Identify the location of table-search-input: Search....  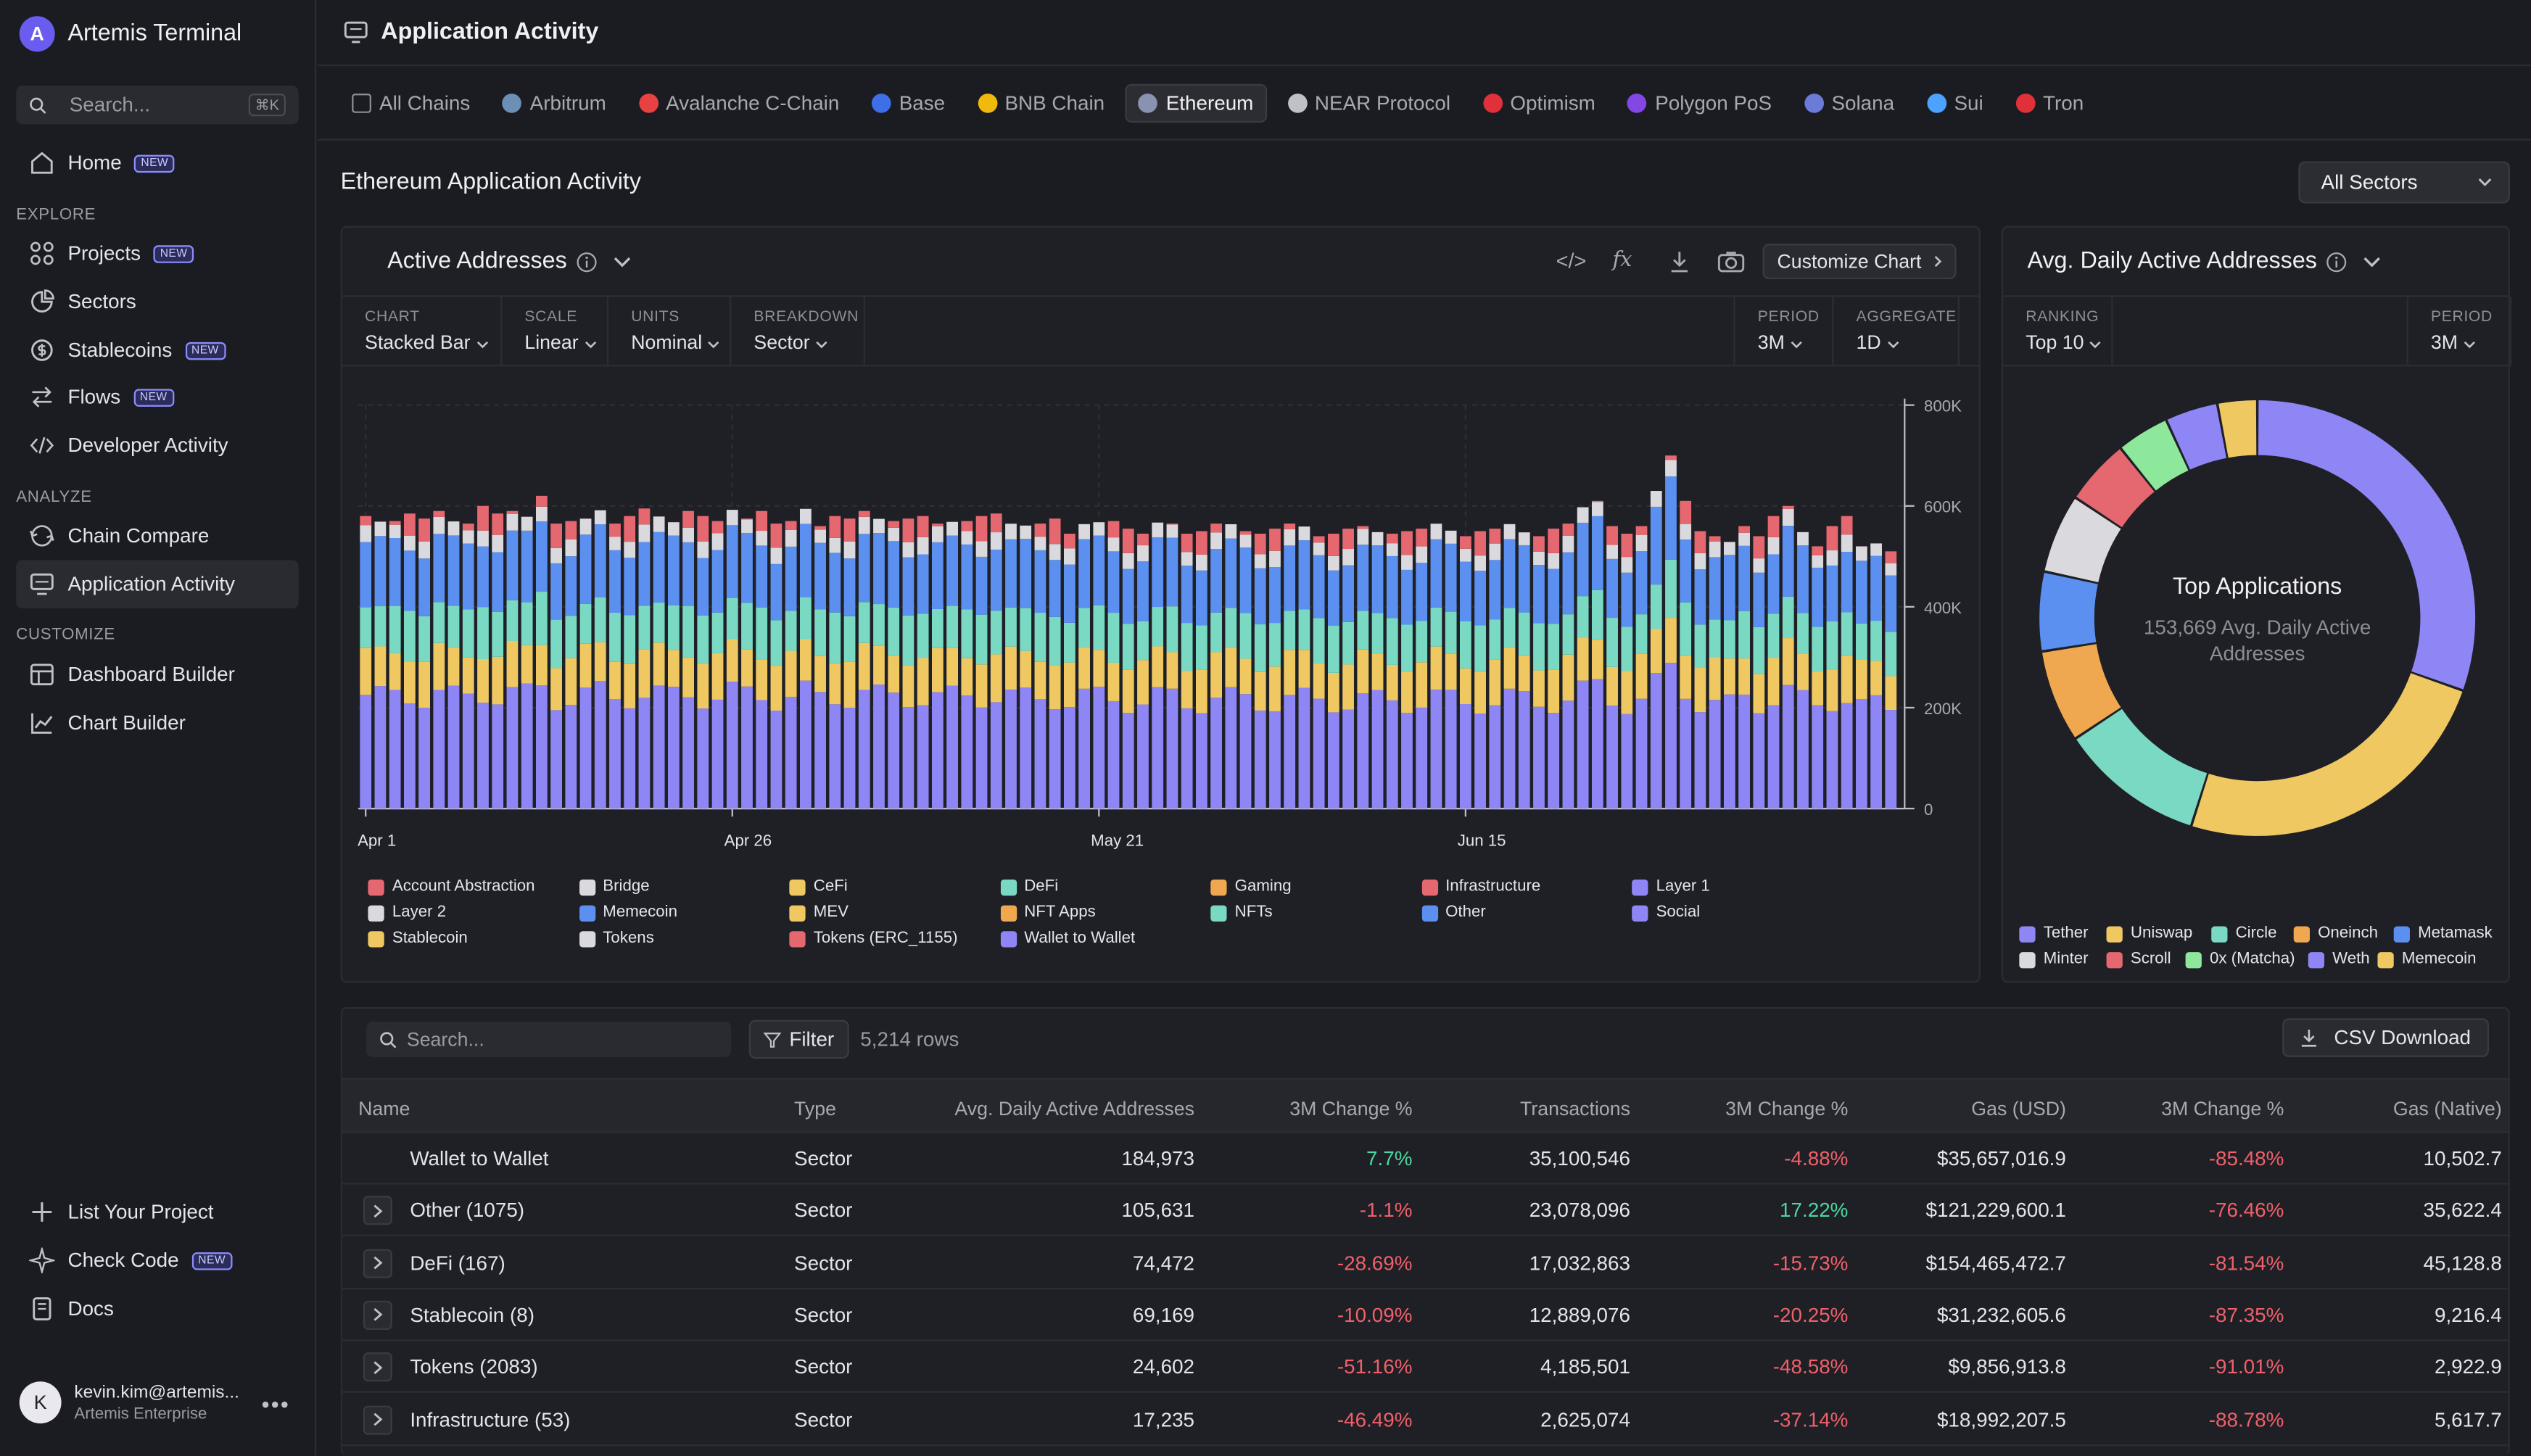
(549, 1039).